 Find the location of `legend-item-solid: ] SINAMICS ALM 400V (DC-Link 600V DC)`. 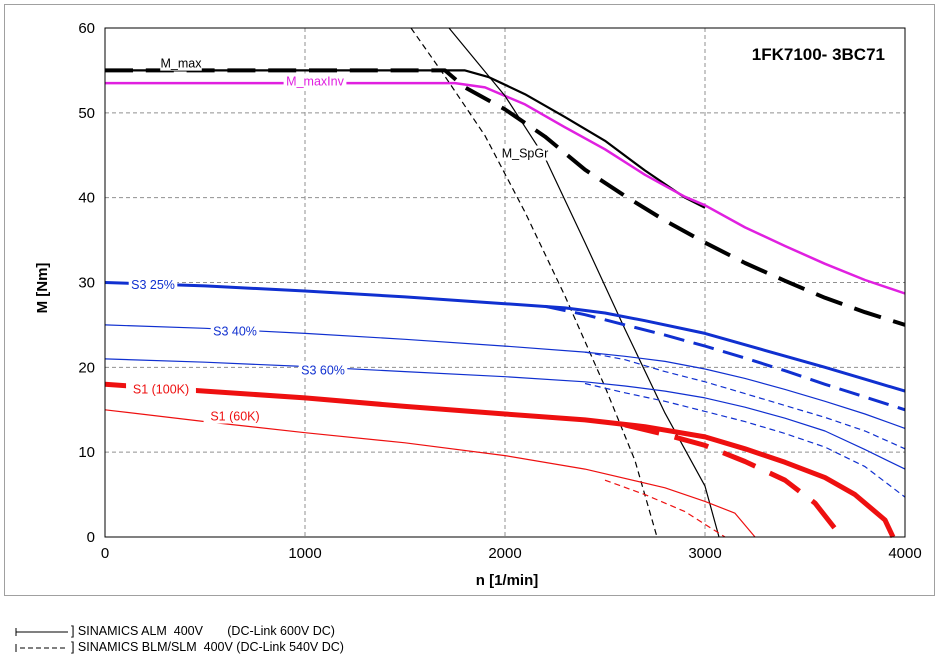

legend-item-solid: ] SINAMICS ALM 400V (DC-Link 600V DC) is located at coordinates (171, 624).